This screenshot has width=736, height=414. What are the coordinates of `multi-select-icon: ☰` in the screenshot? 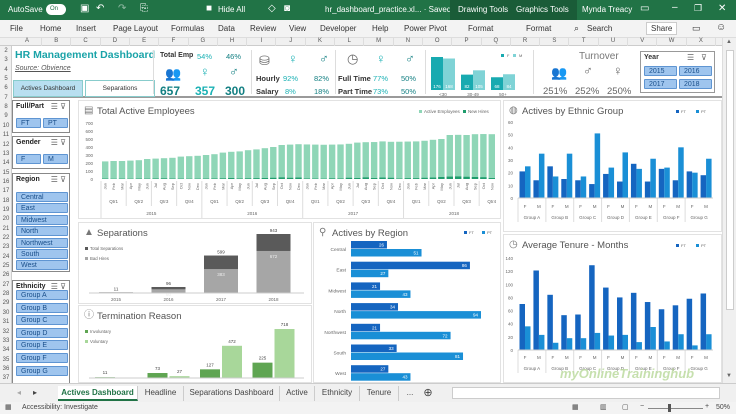 It's located at (691, 57).